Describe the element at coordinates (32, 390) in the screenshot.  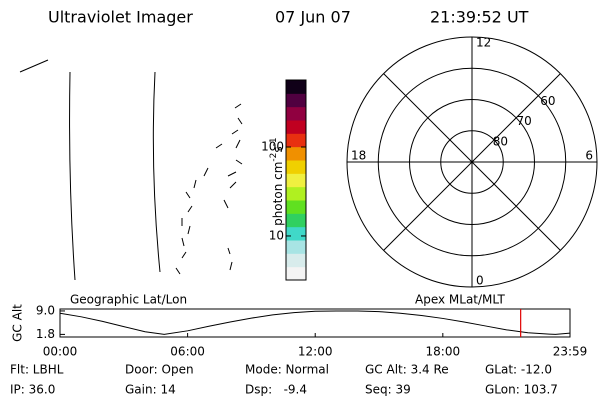
I see `info-text: IP: 36.0` at that location.